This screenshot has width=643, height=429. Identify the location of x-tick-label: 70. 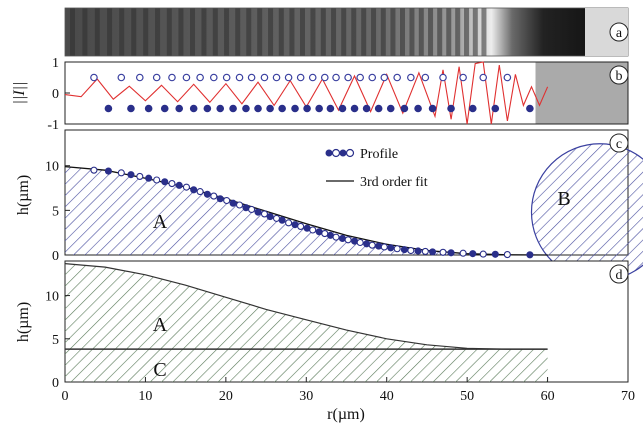
(628, 396).